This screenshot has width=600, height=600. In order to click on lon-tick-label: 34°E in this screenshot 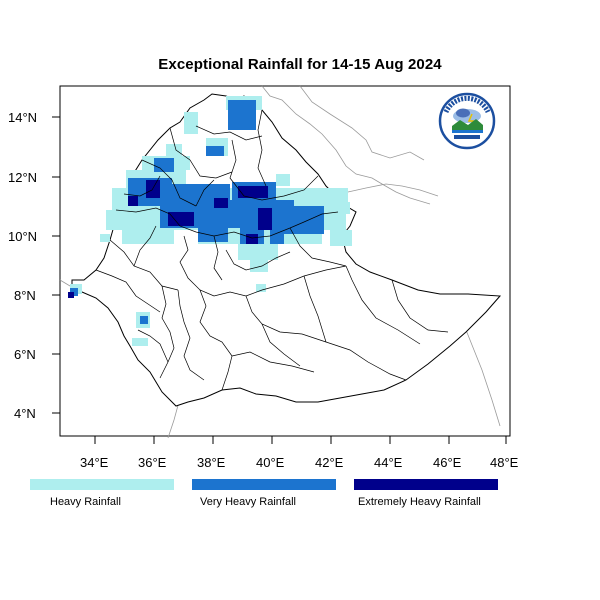, I will do `click(94, 462)`.